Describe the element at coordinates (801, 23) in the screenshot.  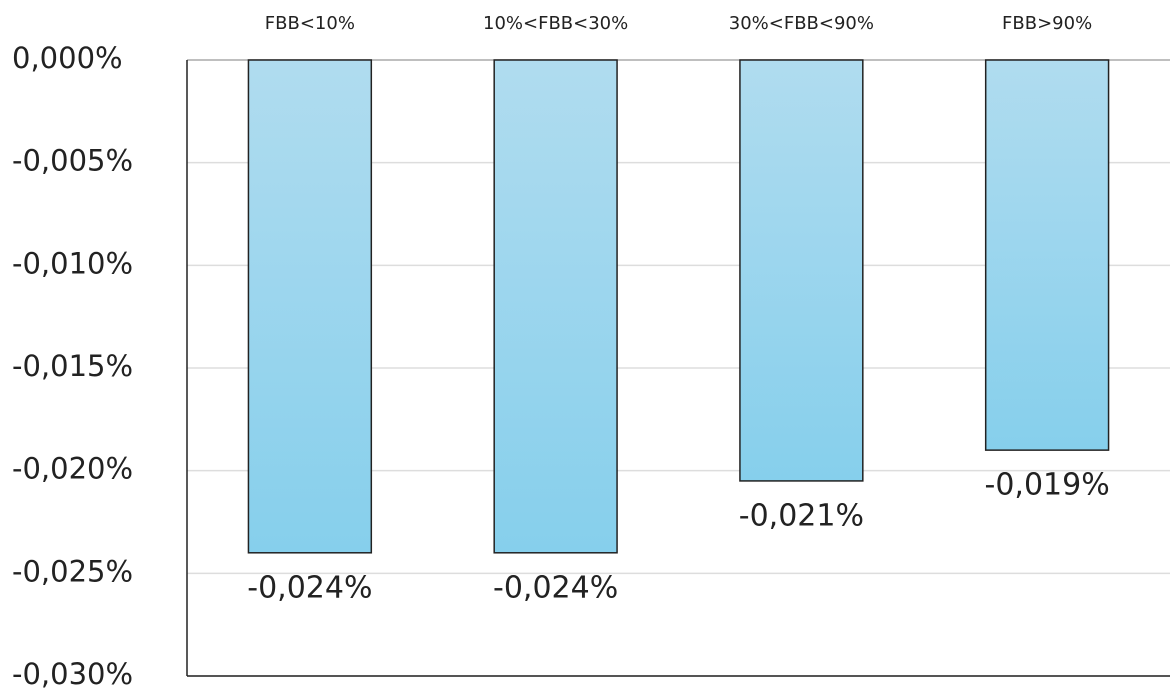
I see `x-tick-label: 30%<FBB<90%` at that location.